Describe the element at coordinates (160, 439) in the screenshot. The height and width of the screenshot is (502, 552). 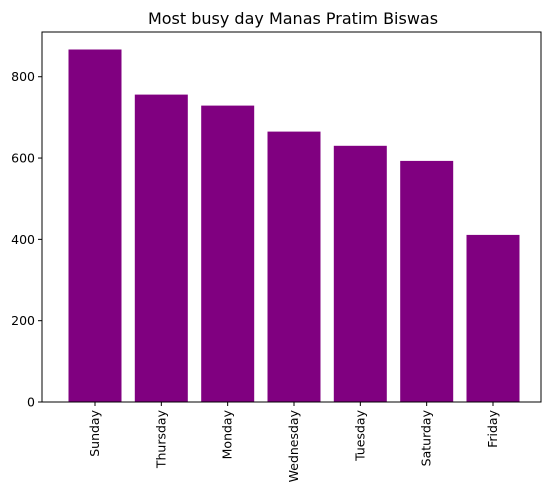
I see `x-tick-label: Thursday` at that location.